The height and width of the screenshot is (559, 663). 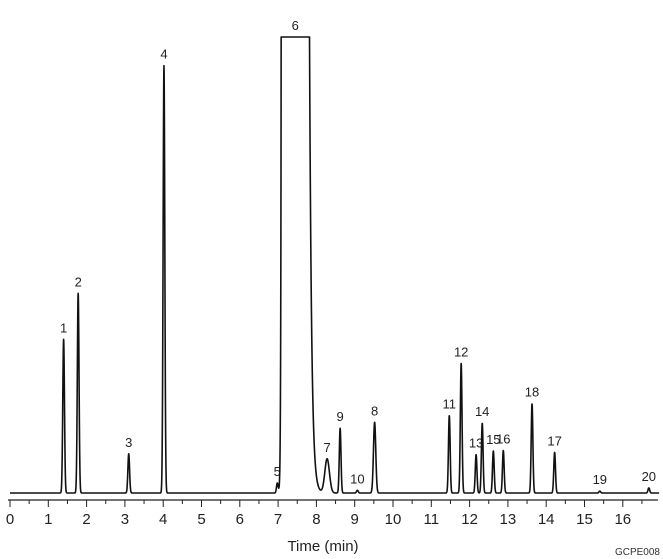 What do you see at coordinates (339, 416) in the screenshot?
I see `peak-label-9: 9` at bounding box center [339, 416].